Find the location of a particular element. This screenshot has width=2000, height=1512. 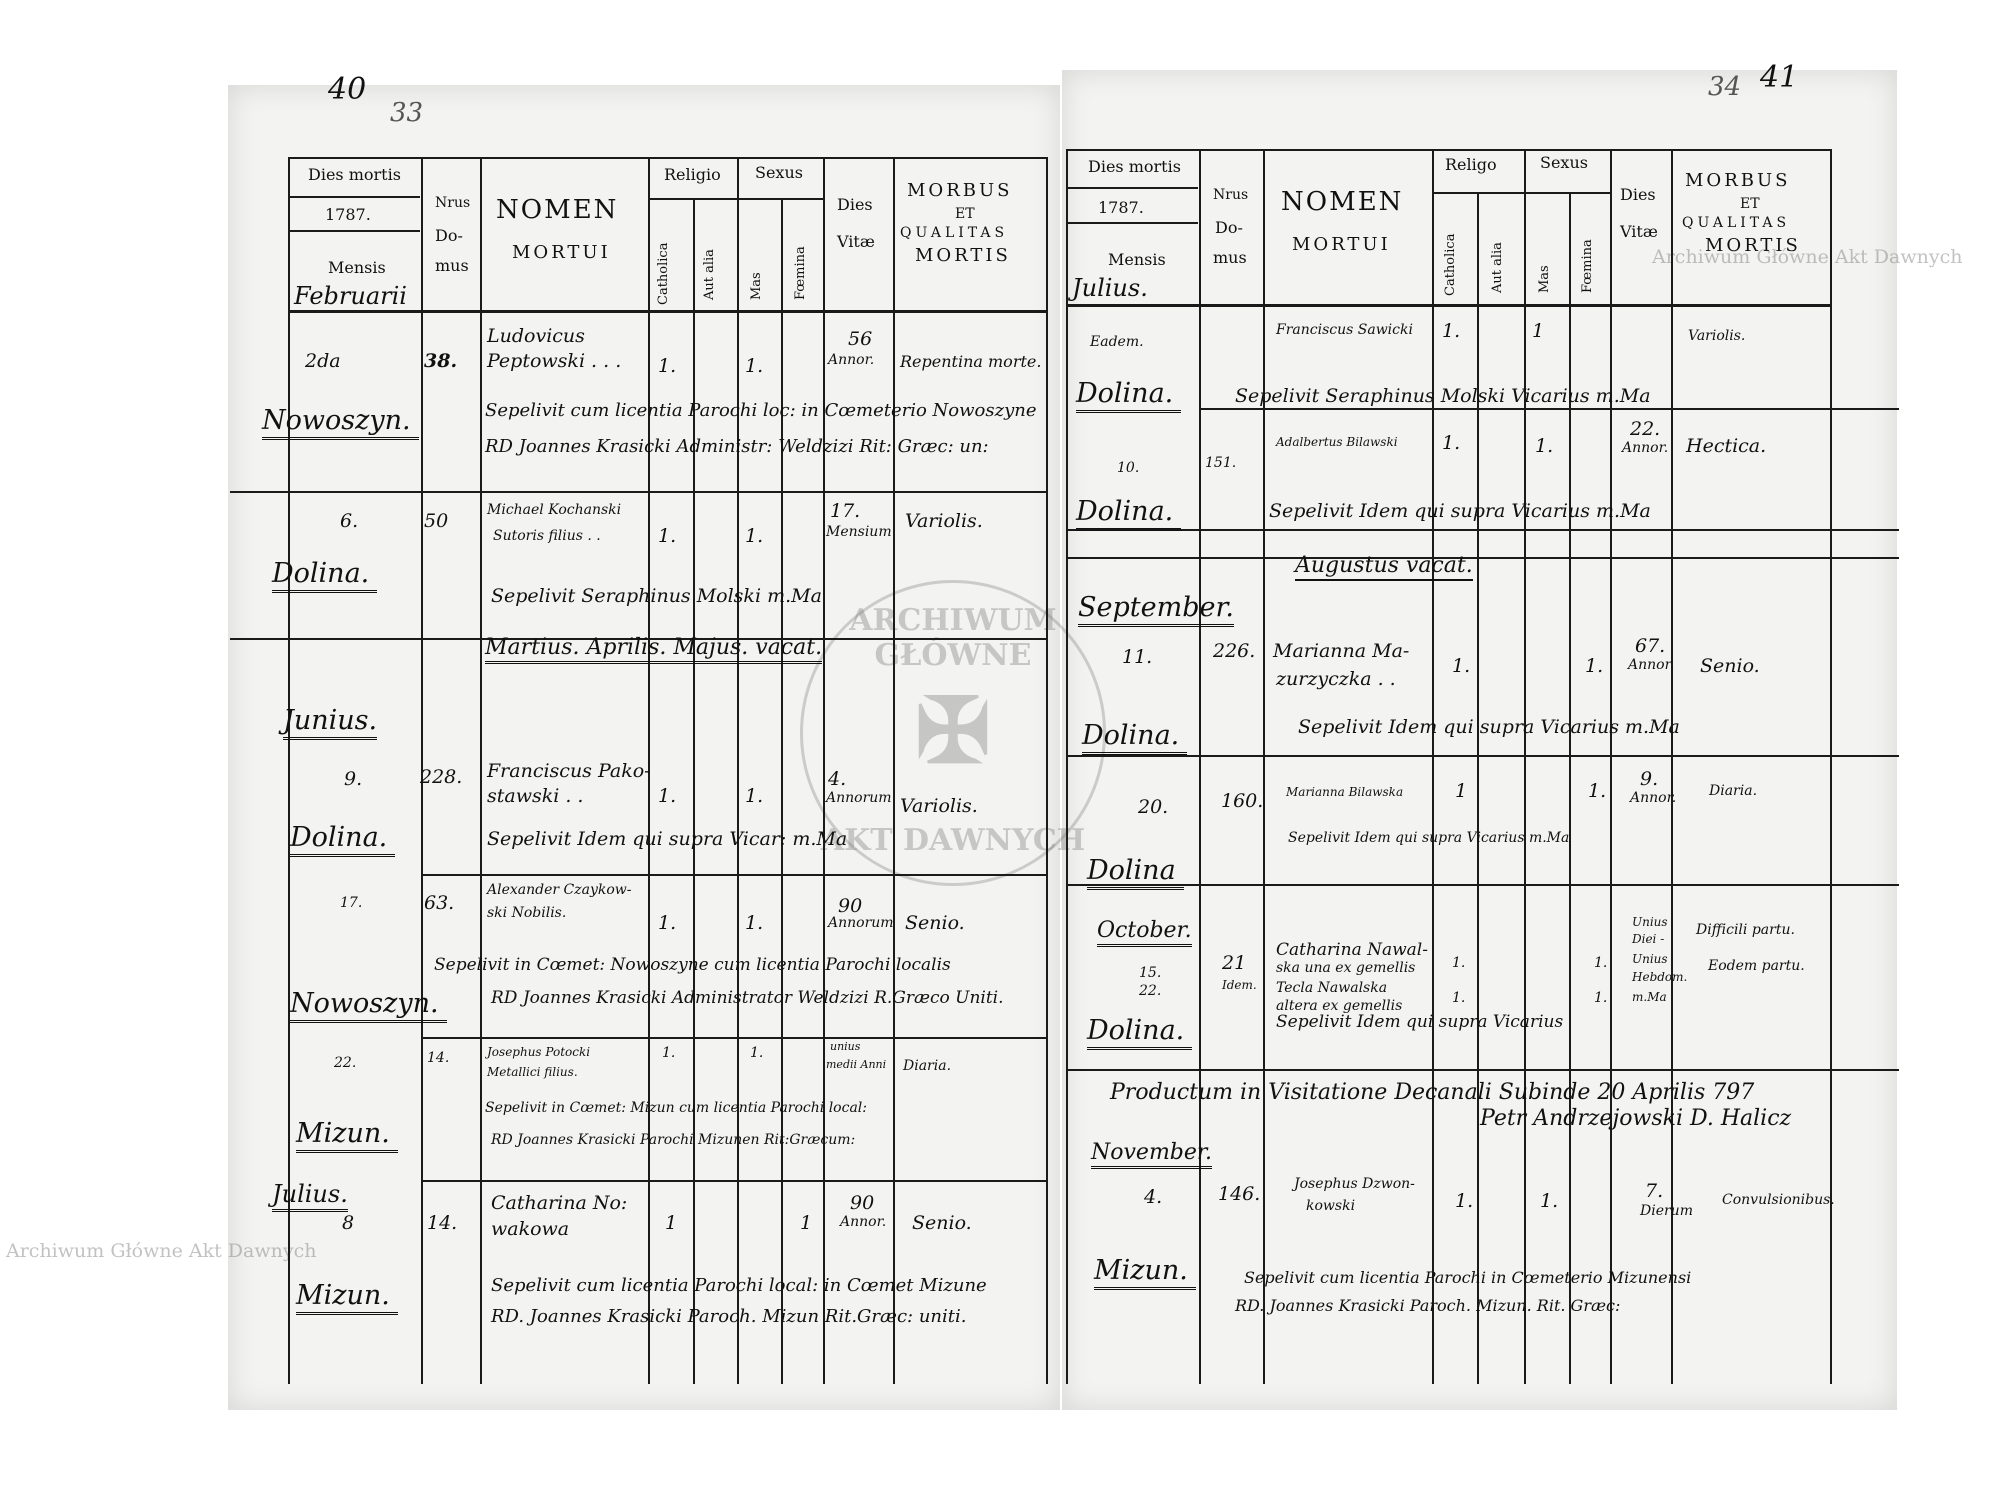

entry-morbus: Convulsionibus. is located at coordinates (1778, 1200).